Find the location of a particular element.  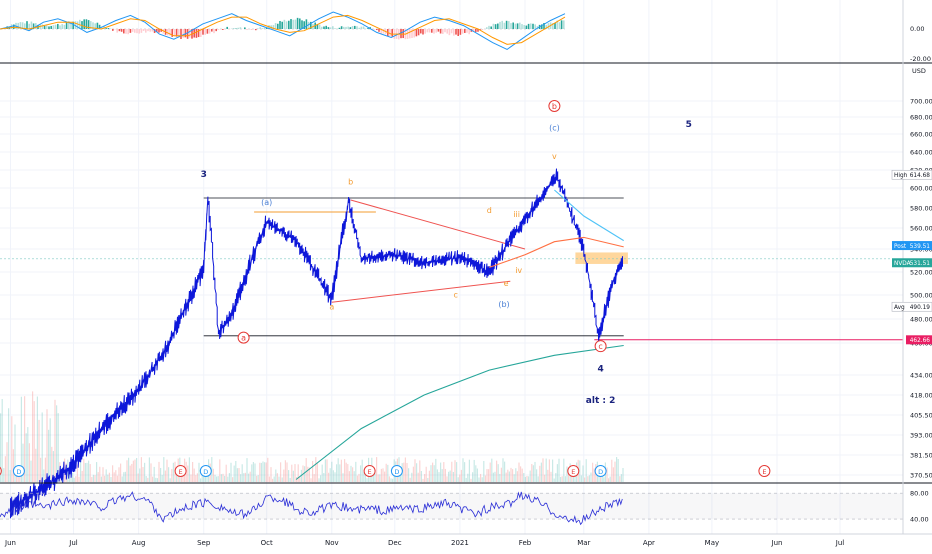

wave-label: iv is located at coordinates (518, 270).